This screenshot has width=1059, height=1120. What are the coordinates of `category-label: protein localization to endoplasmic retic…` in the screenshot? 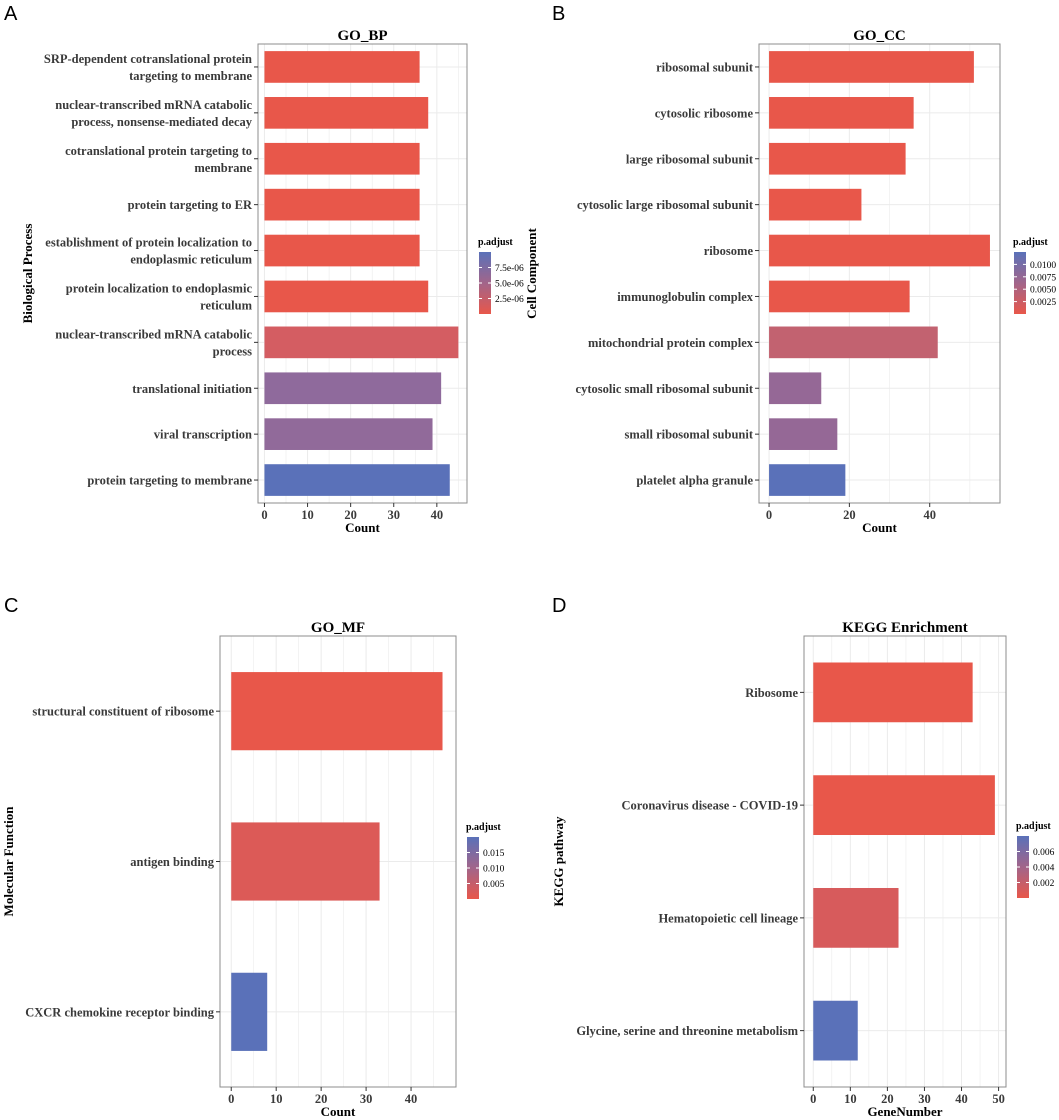 It's located at (159, 296).